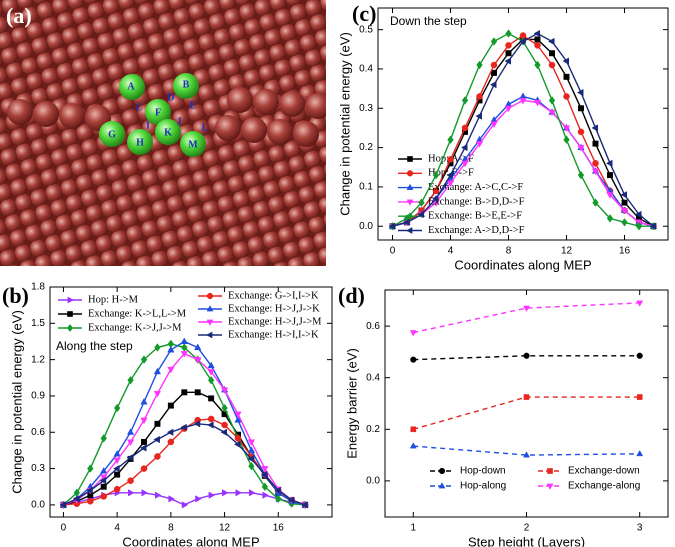 This screenshot has width=675, height=547. I want to click on annotation: Down the step, so click(428, 21).